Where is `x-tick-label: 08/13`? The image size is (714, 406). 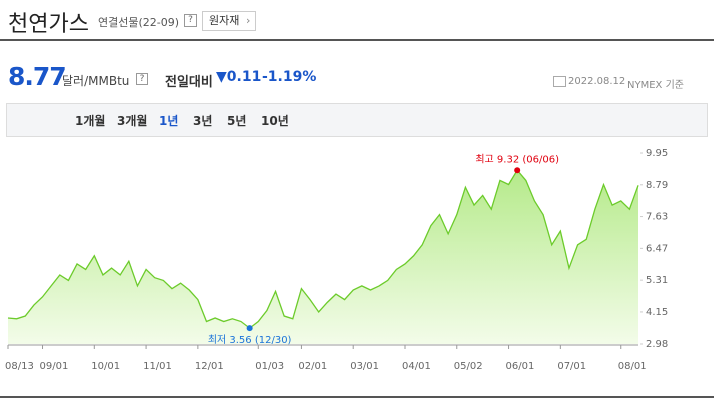 x-tick-label: 08/13 is located at coordinates (19, 366).